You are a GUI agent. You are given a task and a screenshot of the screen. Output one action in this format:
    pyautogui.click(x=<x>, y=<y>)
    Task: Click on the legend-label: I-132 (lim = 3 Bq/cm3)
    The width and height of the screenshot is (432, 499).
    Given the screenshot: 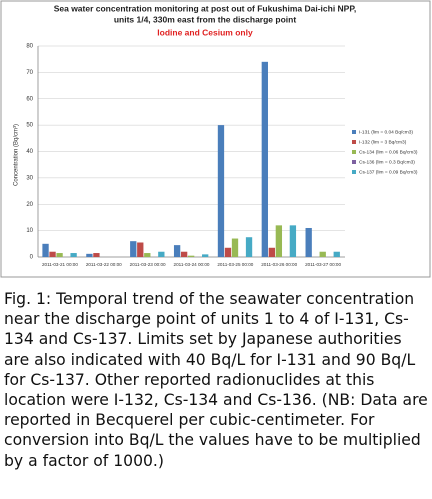 What is the action you would take?
    pyautogui.click(x=383, y=142)
    